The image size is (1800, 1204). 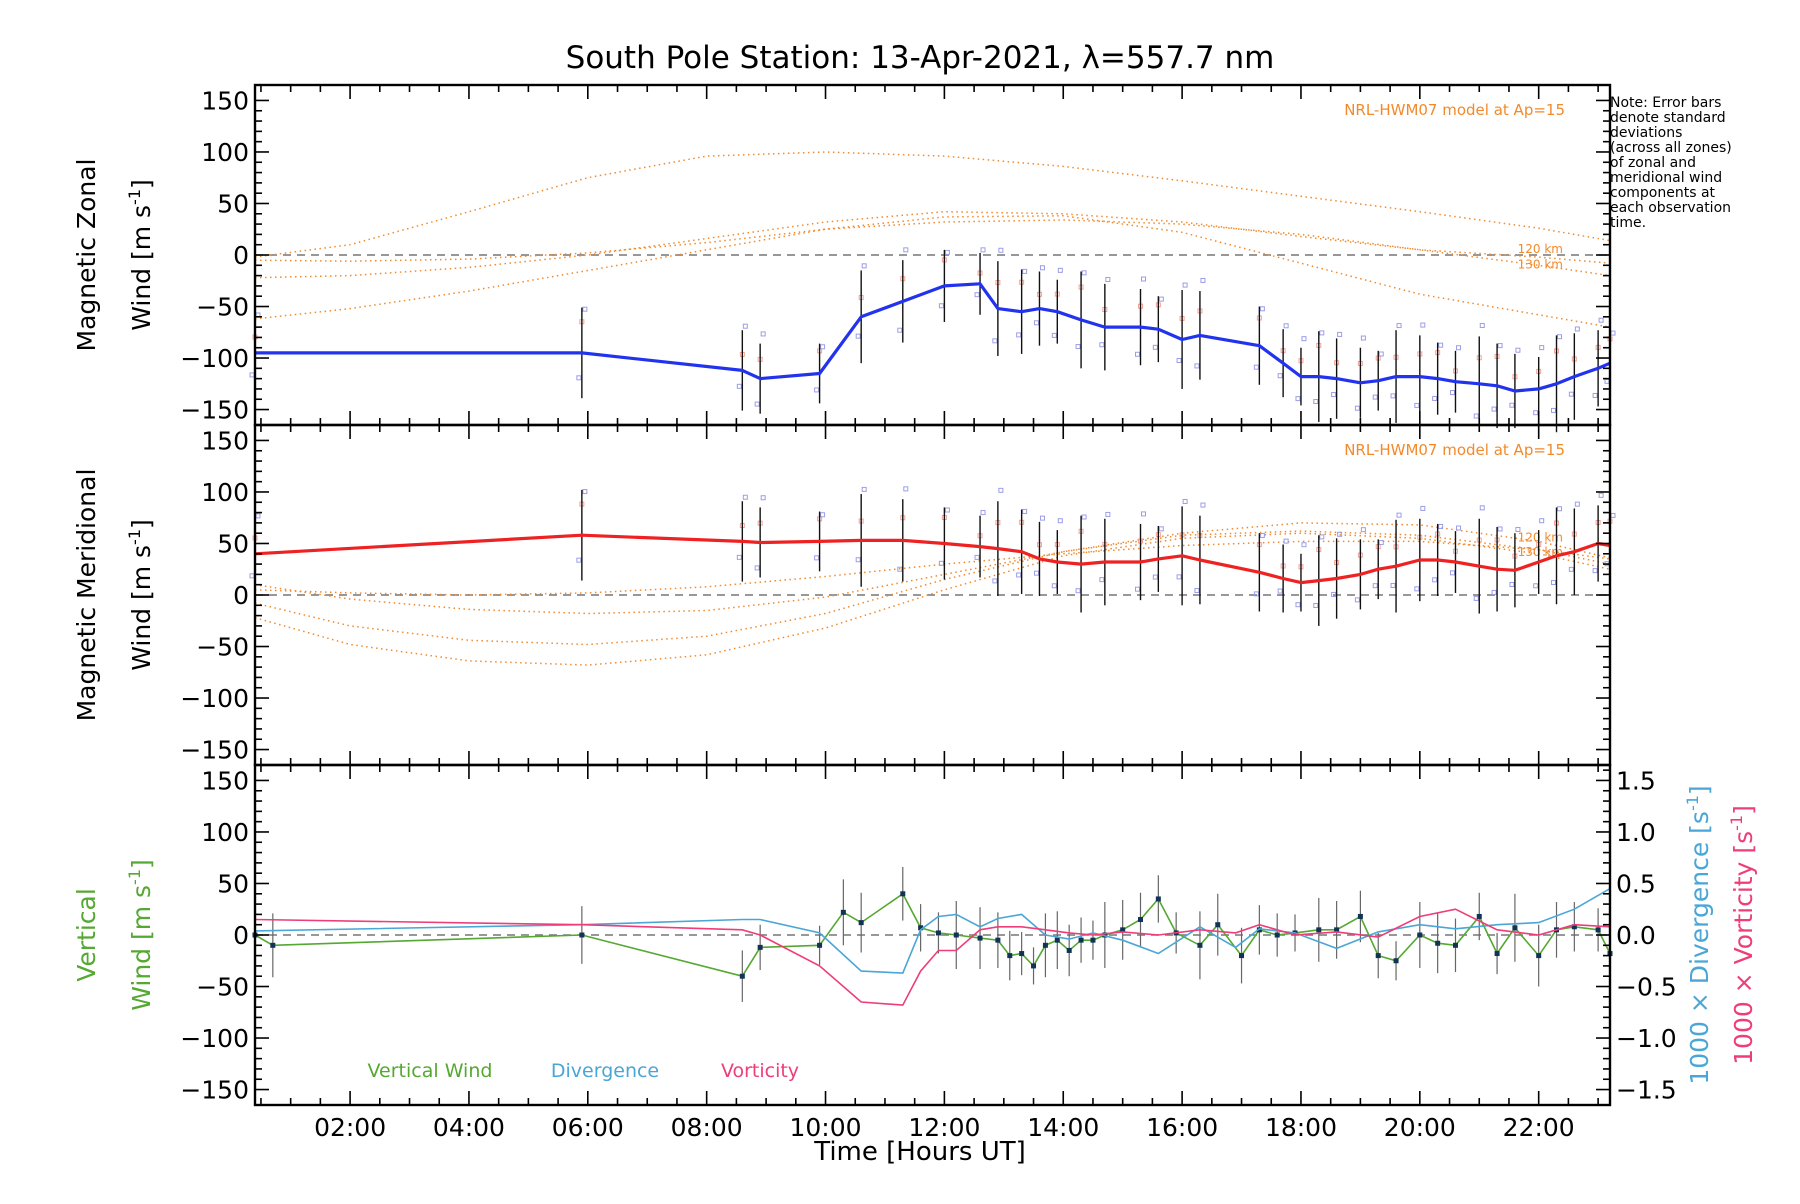 I want to click on model-curve-mer-b, so click(x=932, y=588).